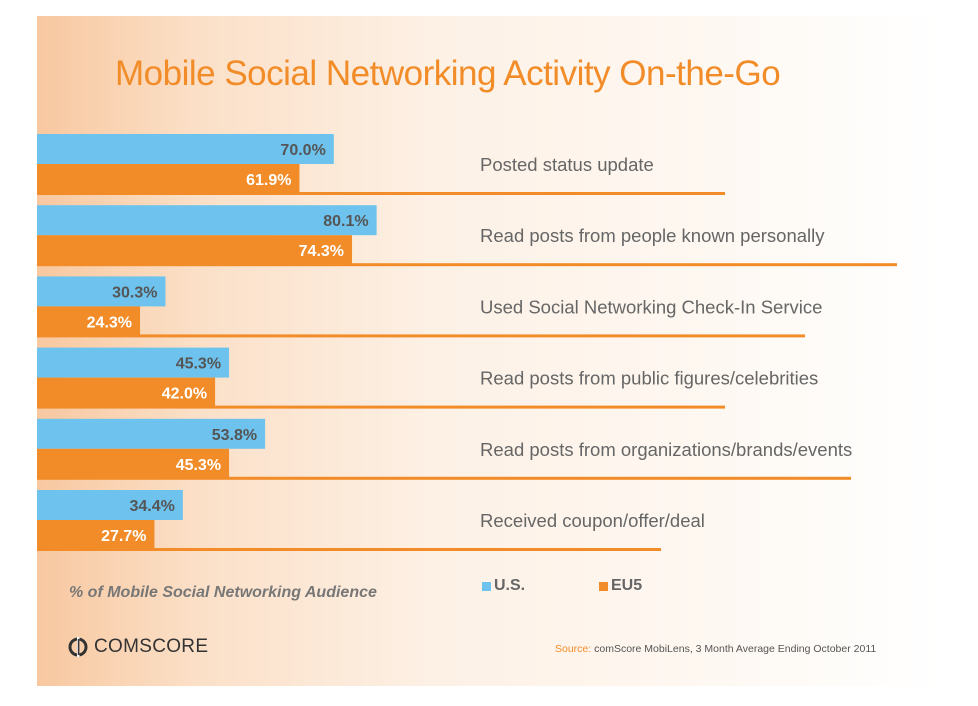  Describe the element at coordinates (567, 164) in the screenshot. I see `category-label: Posted status update` at that location.